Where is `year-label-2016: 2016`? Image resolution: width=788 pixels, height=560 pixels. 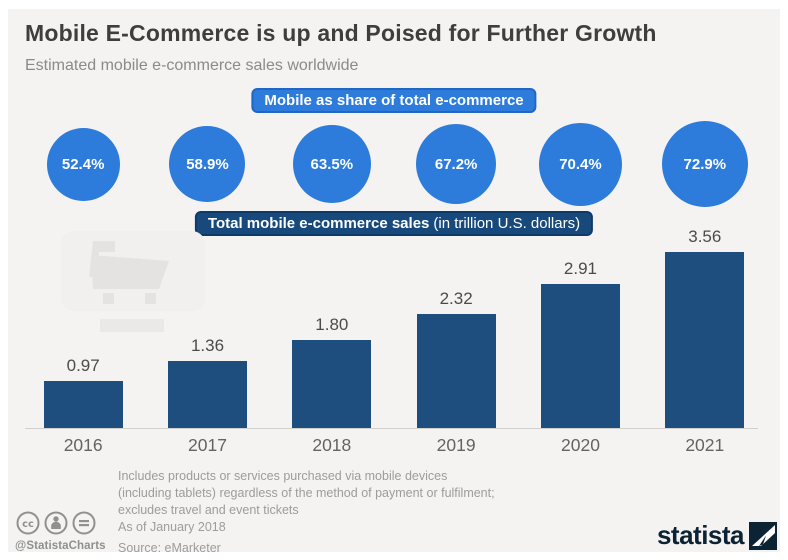
year-label-2016: 2016 is located at coordinates (83, 444).